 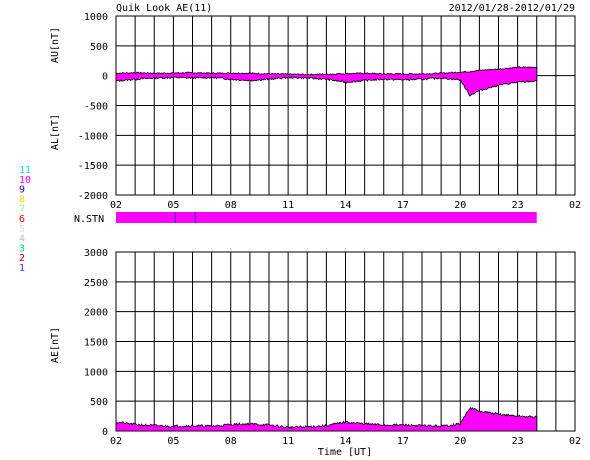 What do you see at coordinates (173, 441) in the screenshot?
I see `ae-xtick-label: 05` at bounding box center [173, 441].